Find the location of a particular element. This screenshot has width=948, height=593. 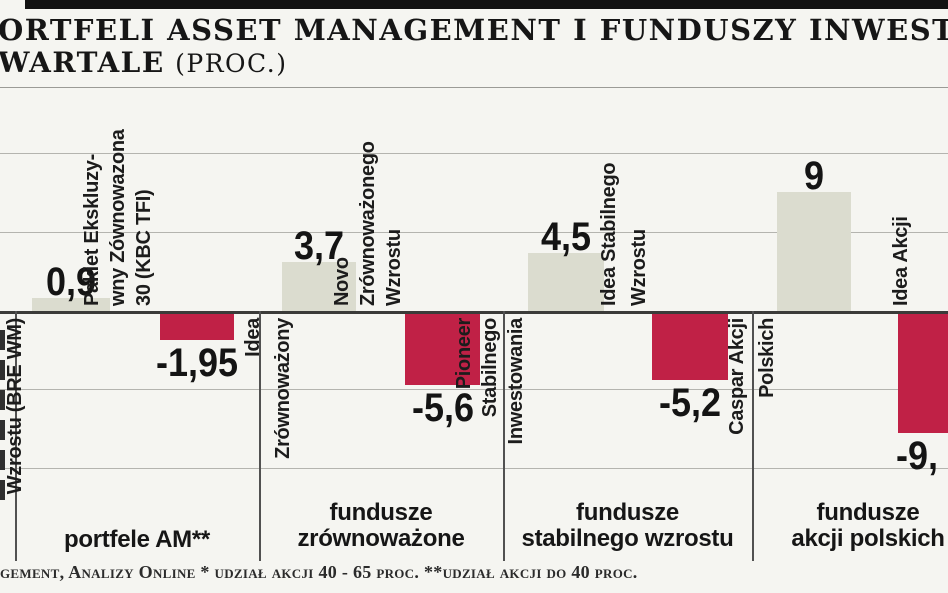

bar-name-line: Caspar Akcji is located at coordinates (737, 376).